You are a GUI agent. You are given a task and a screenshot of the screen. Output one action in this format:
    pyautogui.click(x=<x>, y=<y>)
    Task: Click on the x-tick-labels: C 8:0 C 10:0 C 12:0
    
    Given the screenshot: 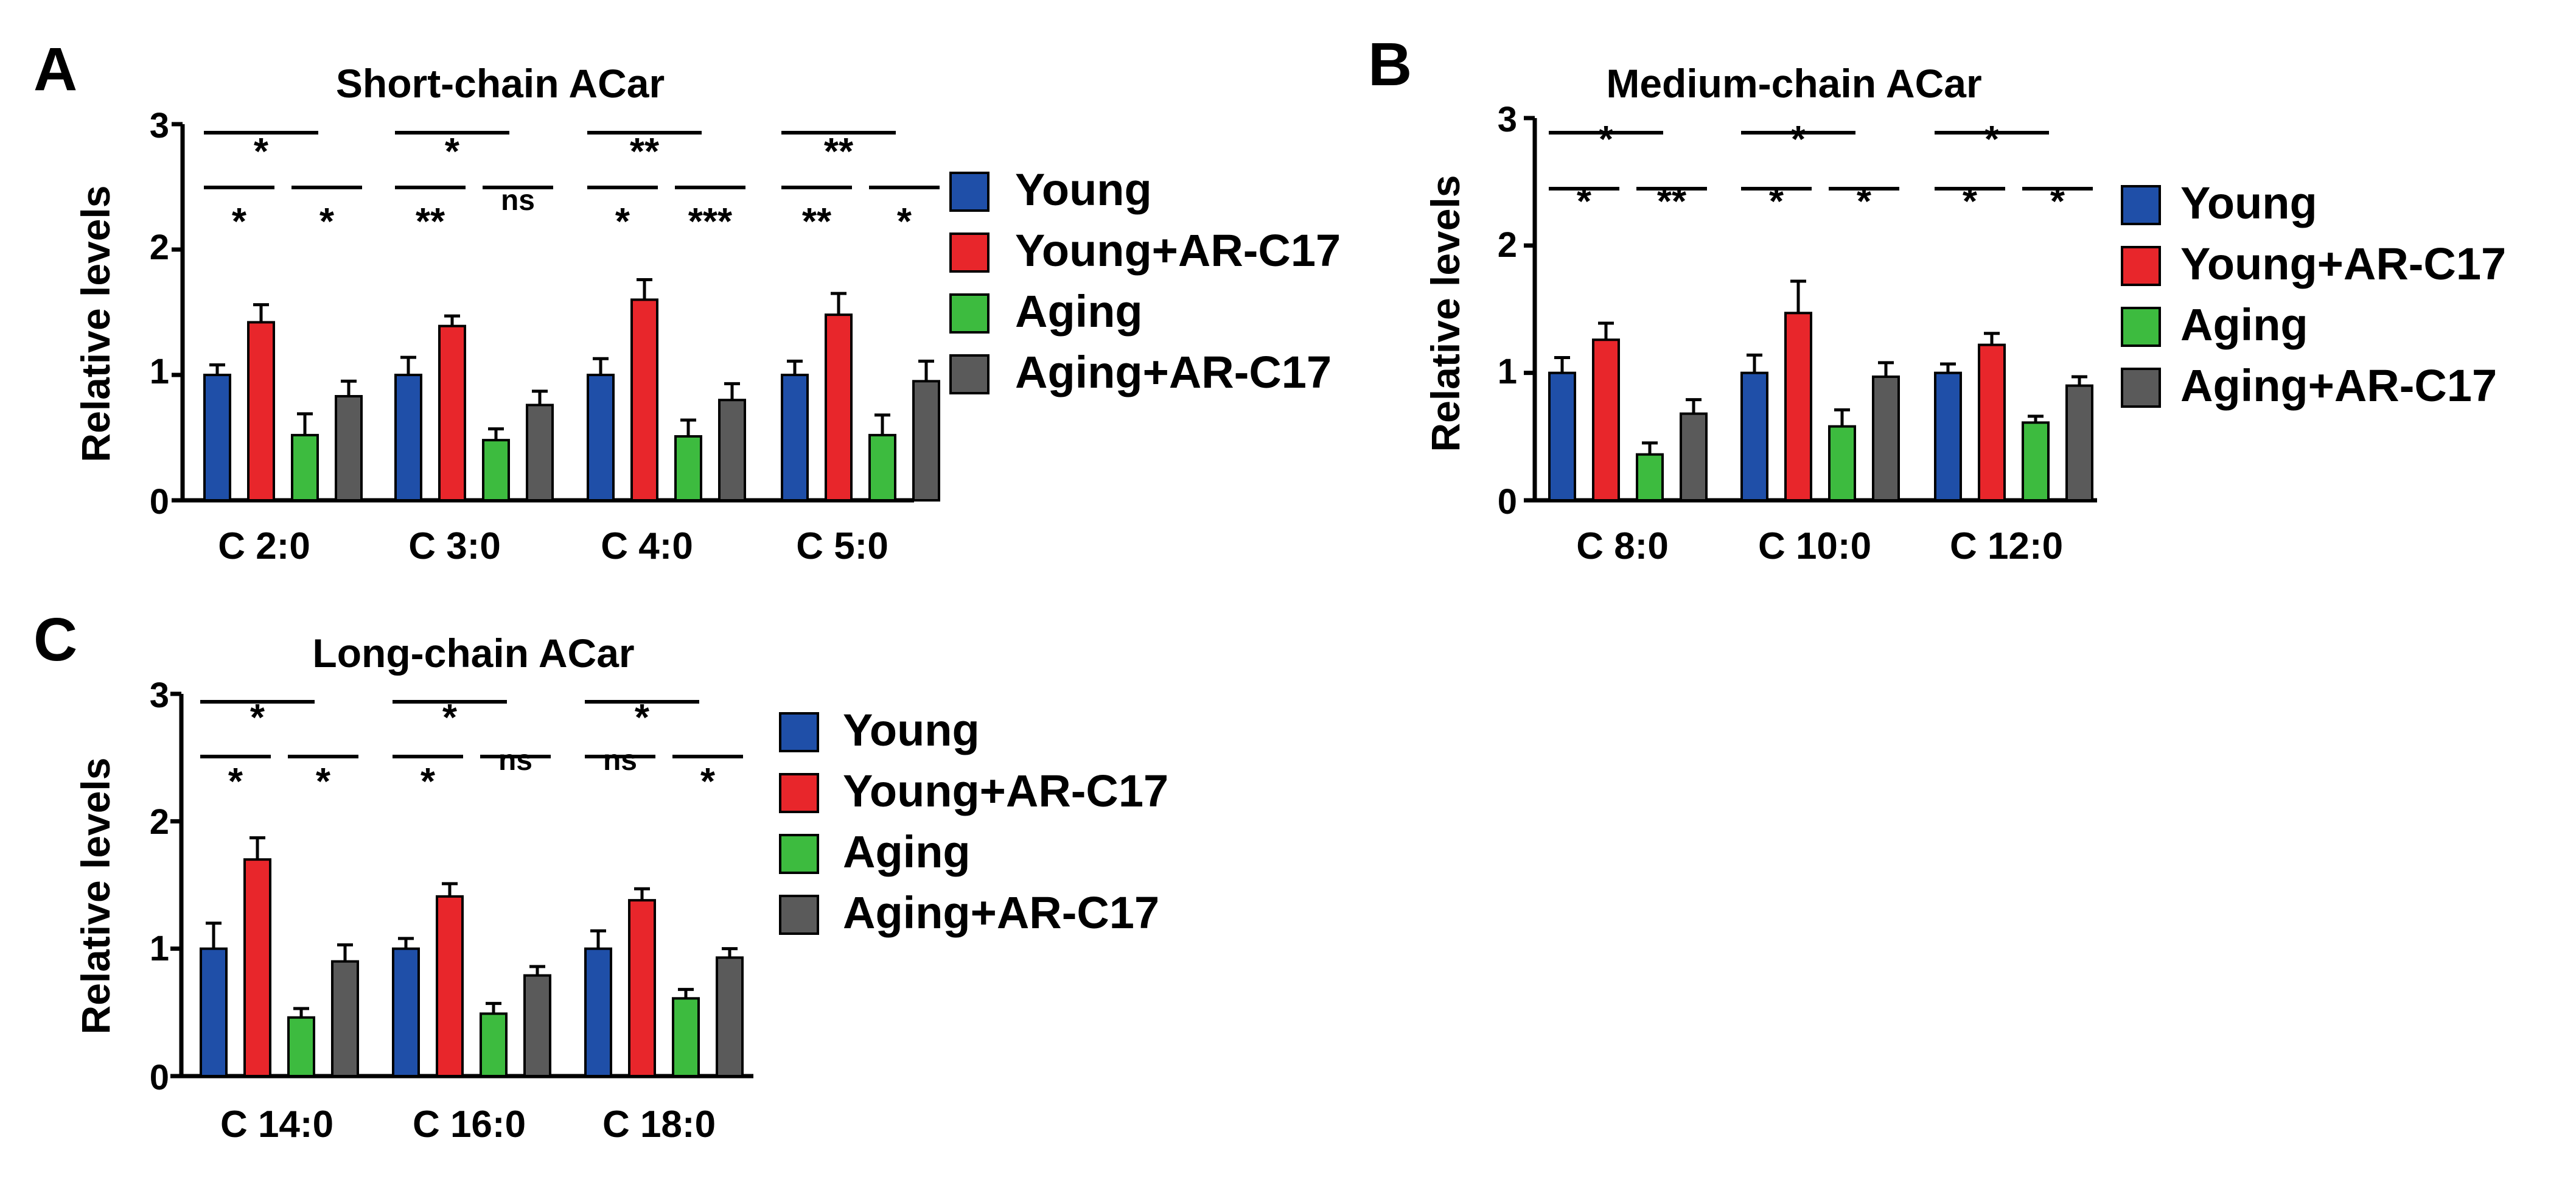 What is the action you would take?
    pyautogui.click(x=1819, y=546)
    